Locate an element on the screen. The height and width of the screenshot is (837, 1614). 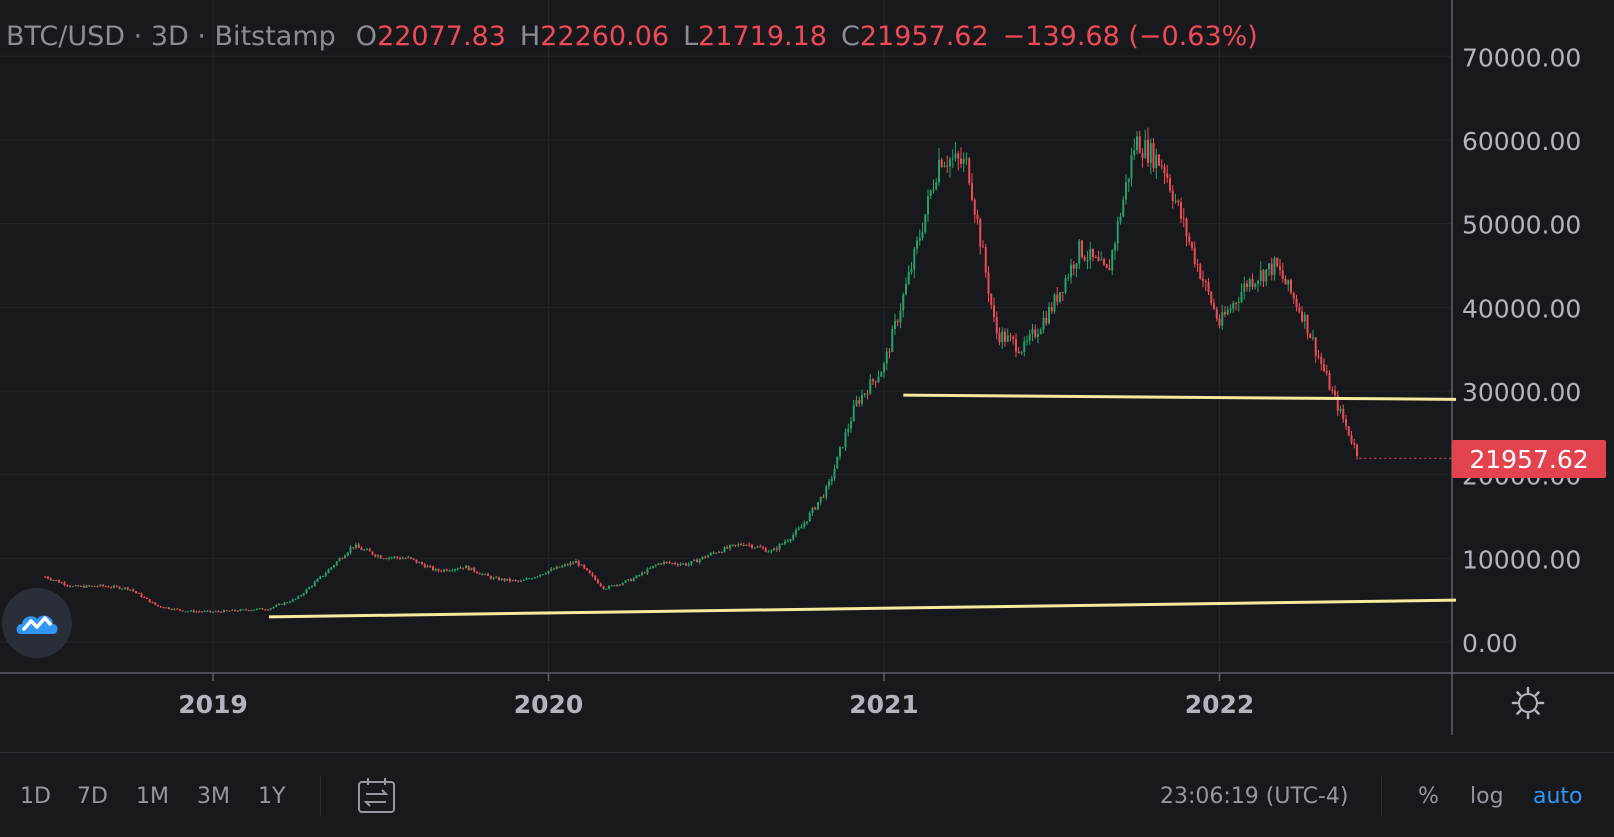
range-1d-button: 1D is located at coordinates (35, 796).